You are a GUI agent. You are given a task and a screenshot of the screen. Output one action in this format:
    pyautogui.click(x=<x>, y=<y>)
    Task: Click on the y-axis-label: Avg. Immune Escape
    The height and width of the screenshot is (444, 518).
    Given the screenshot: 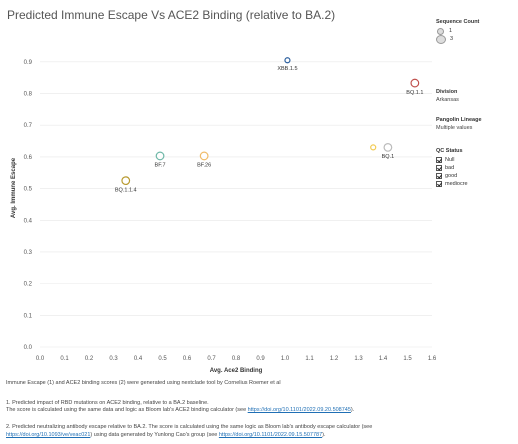 What is the action you would take?
    pyautogui.click(x=14, y=187)
    